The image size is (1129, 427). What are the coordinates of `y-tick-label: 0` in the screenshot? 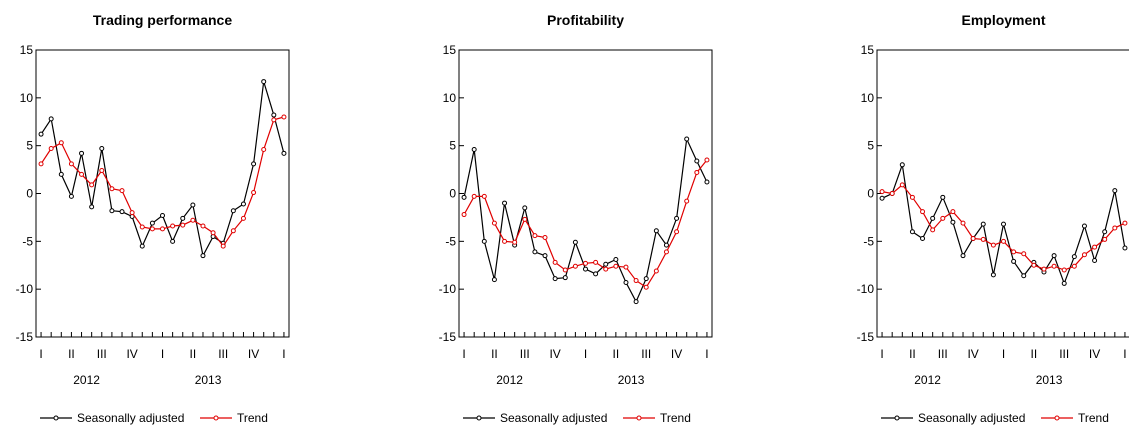 It's located at (452, 194).